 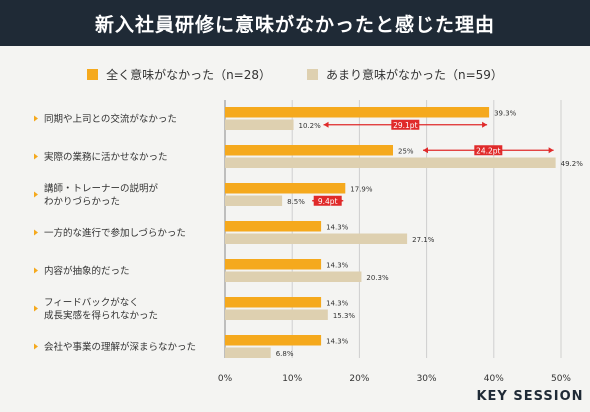 I want to click on chart-title-banner: 新入社員研修に意味がなかったと感じた理由, so click(x=295, y=23).